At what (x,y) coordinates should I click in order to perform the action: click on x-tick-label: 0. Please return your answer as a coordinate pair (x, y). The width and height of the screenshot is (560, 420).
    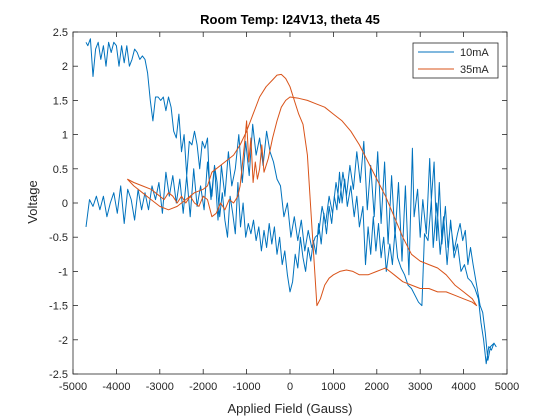
    Looking at the image, I should click on (290, 387).